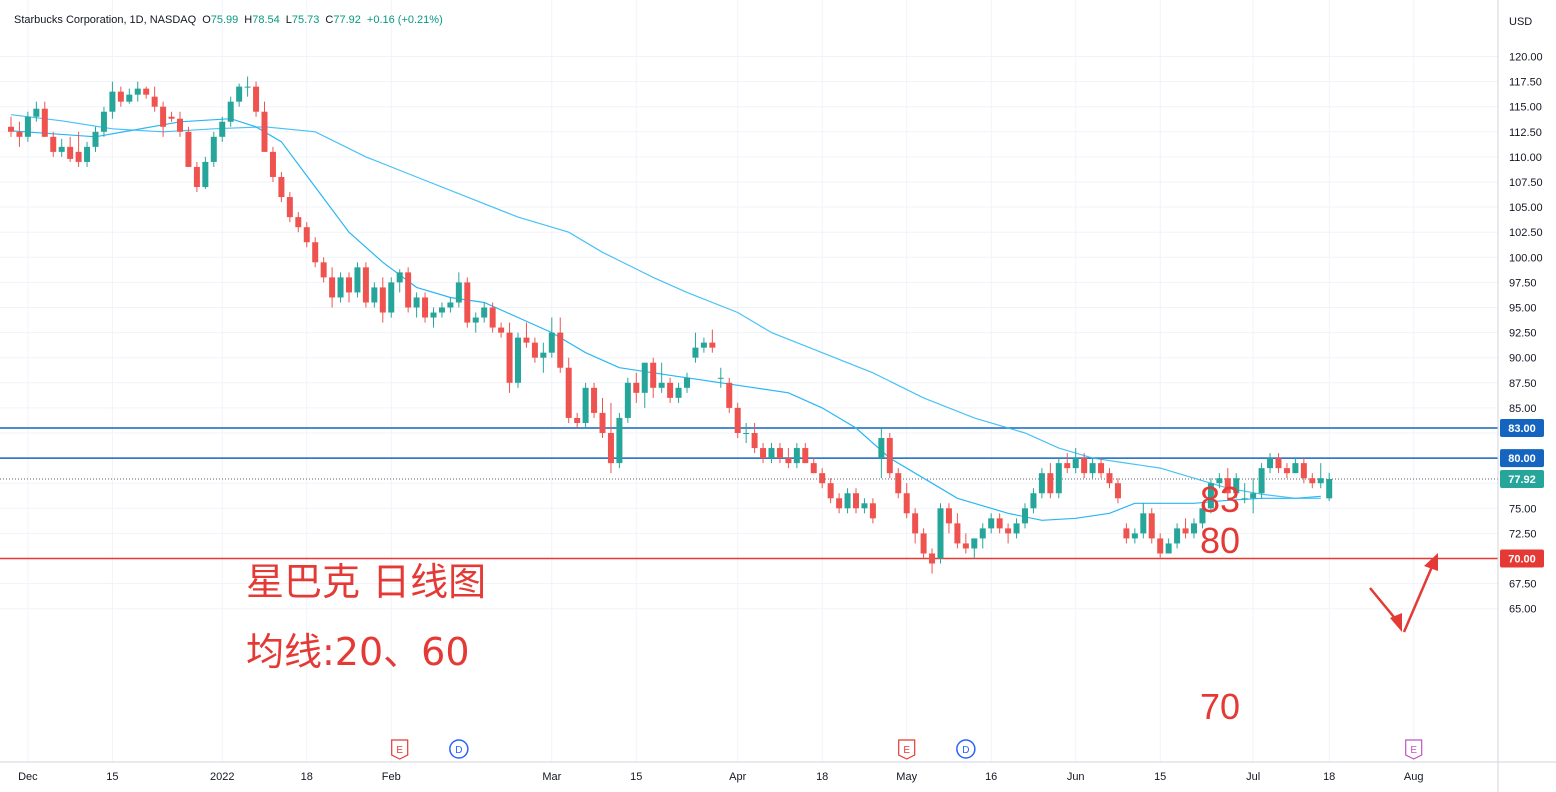 The height and width of the screenshot is (792, 1556). What do you see at coordinates (966, 749) in the screenshot?
I see `dividend-event-icon` at bounding box center [966, 749].